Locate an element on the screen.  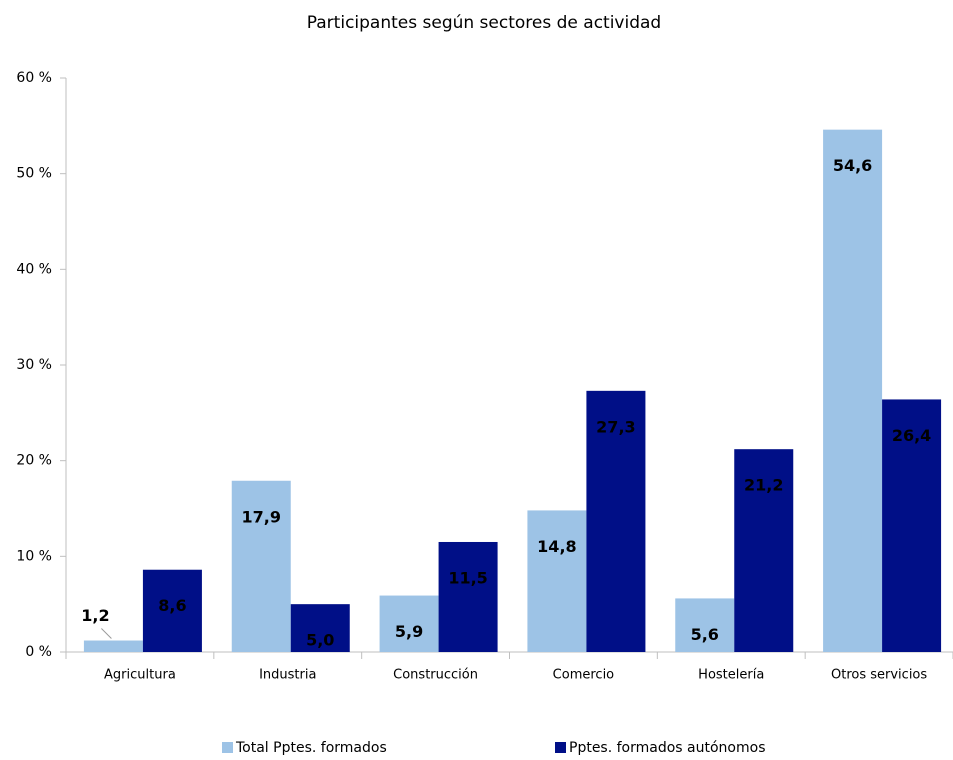
x-tick-label: Otros servicios is located at coordinates (879, 675).